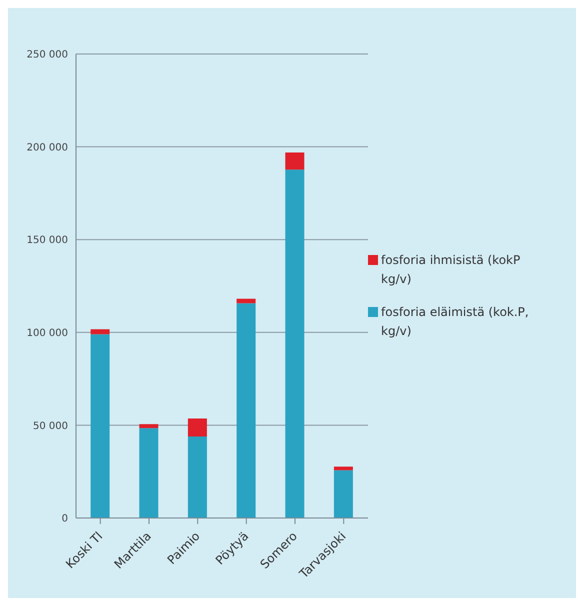  Describe the element at coordinates (47, 240) in the screenshot. I see `y-tick-label: 150 000` at that location.